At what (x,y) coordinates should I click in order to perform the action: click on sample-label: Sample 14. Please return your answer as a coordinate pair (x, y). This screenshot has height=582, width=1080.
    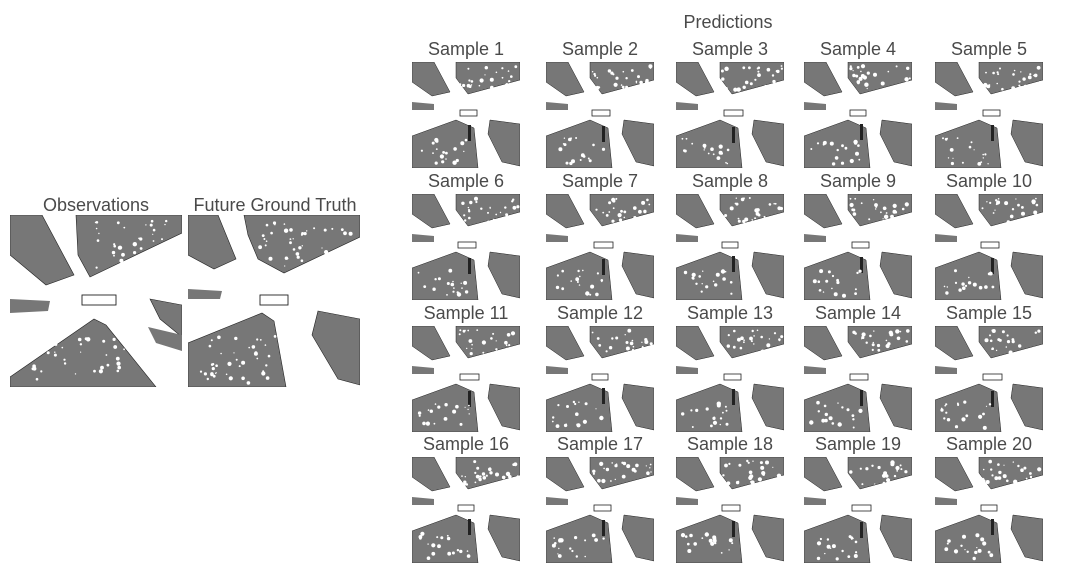
    Looking at the image, I should click on (858, 313).